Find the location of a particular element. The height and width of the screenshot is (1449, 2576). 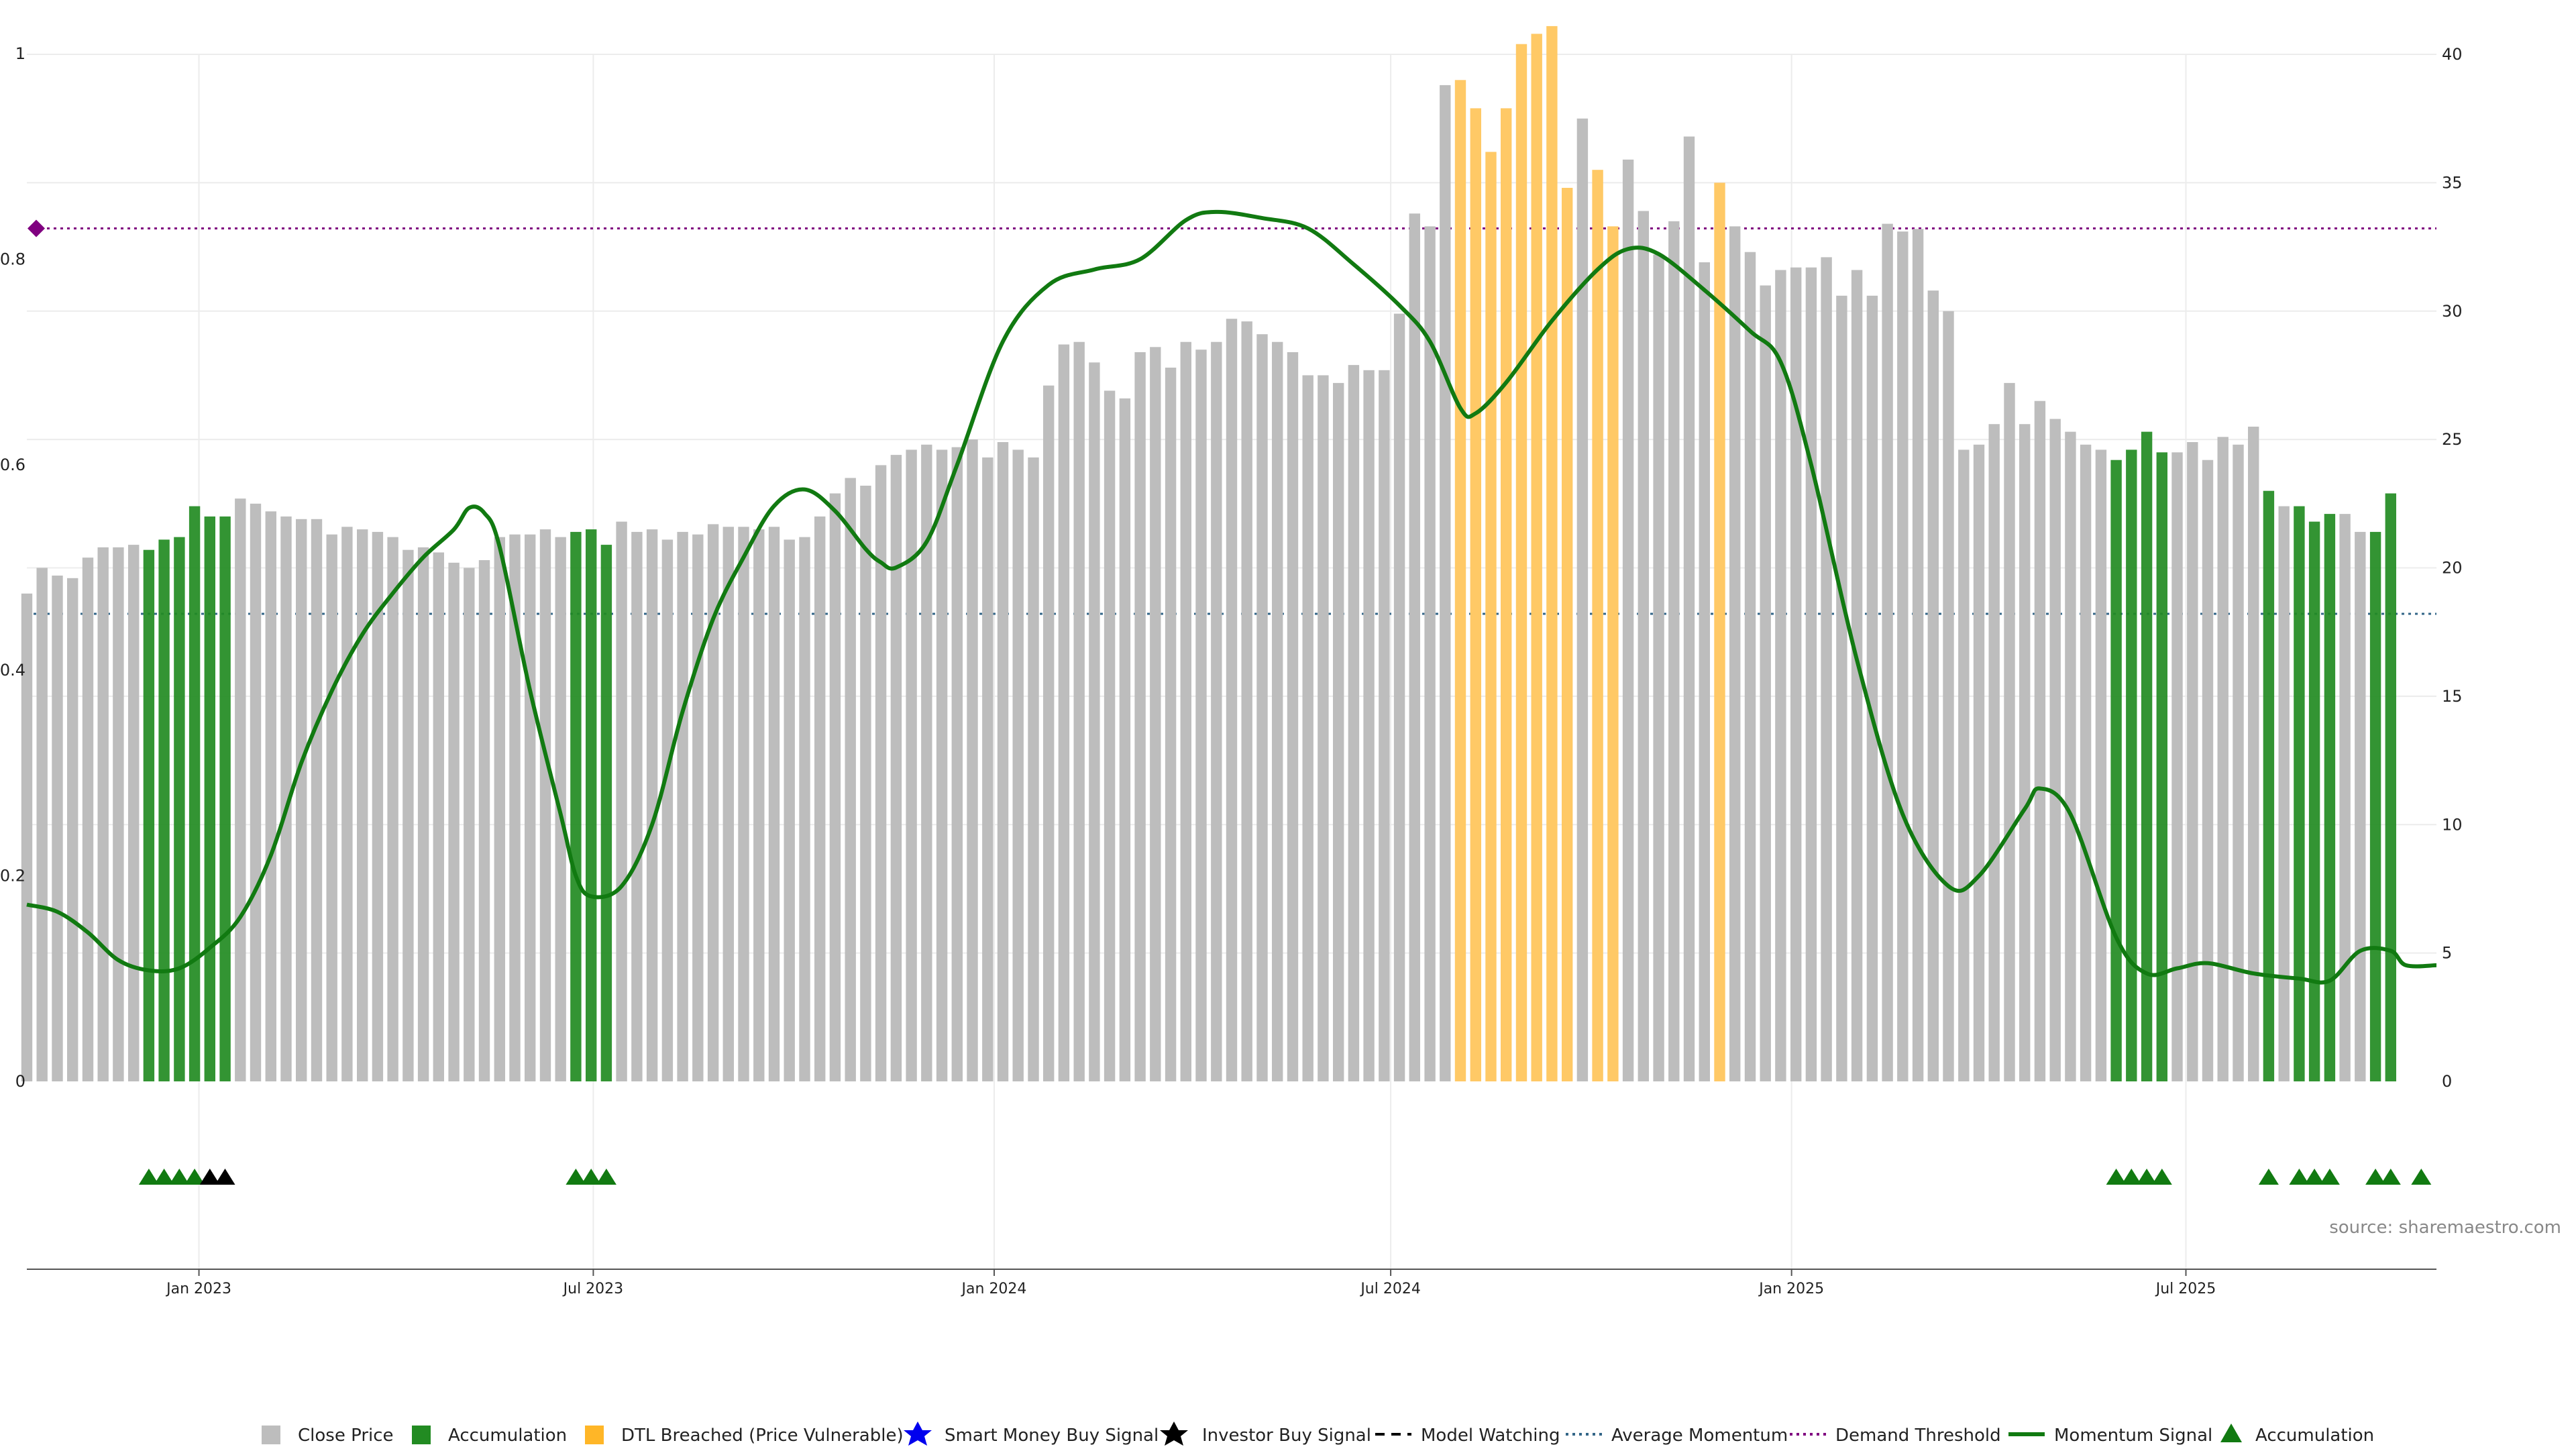

investor-marker-icon is located at coordinates (209, 1177).